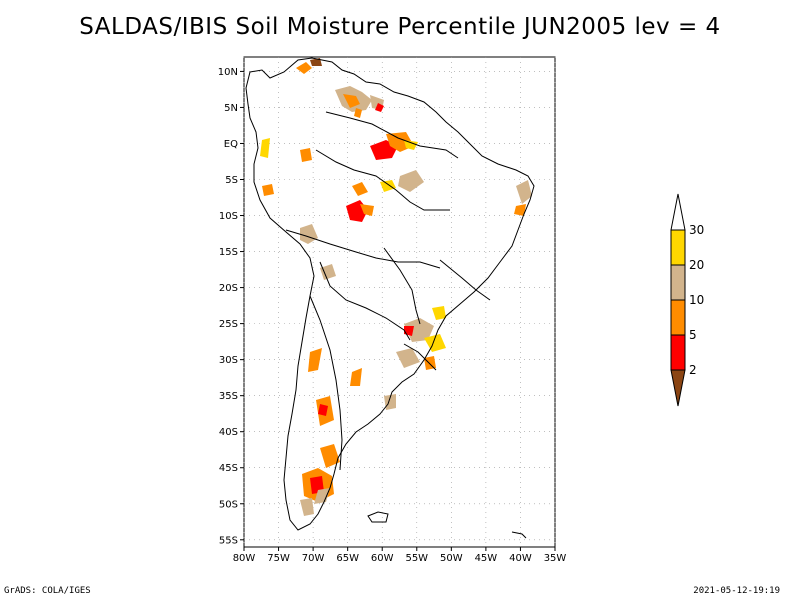 The height and width of the screenshot is (600, 800). I want to click on lon-tick-label: 45W, so click(486, 558).